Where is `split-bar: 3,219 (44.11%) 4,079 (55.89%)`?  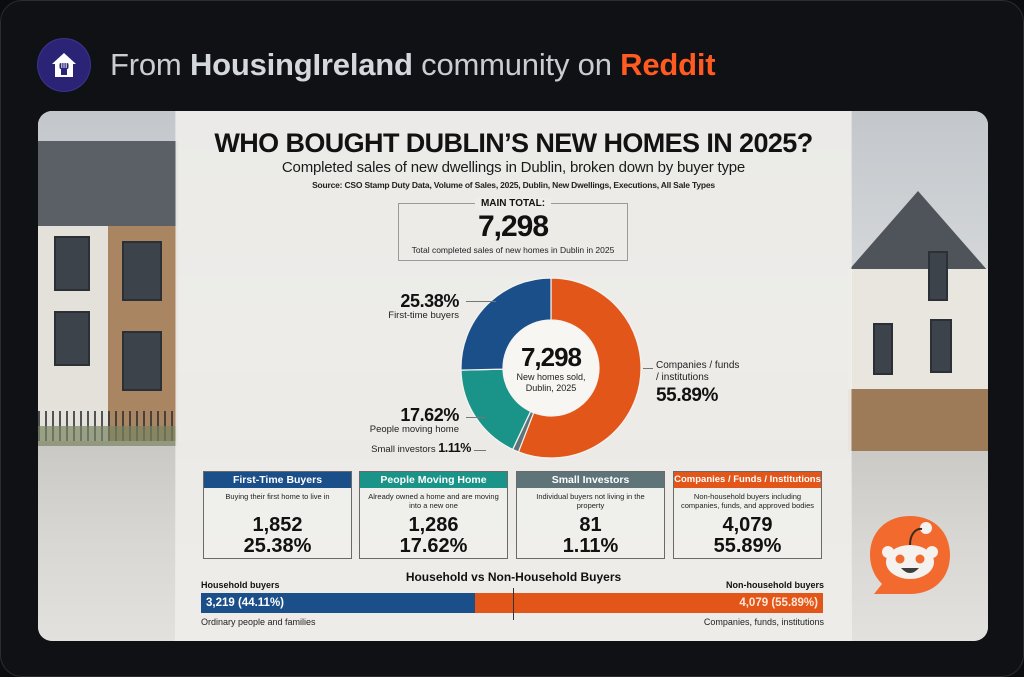
split-bar: 3,219 (44.11%) 4,079 (55.89%) is located at coordinates (512, 603).